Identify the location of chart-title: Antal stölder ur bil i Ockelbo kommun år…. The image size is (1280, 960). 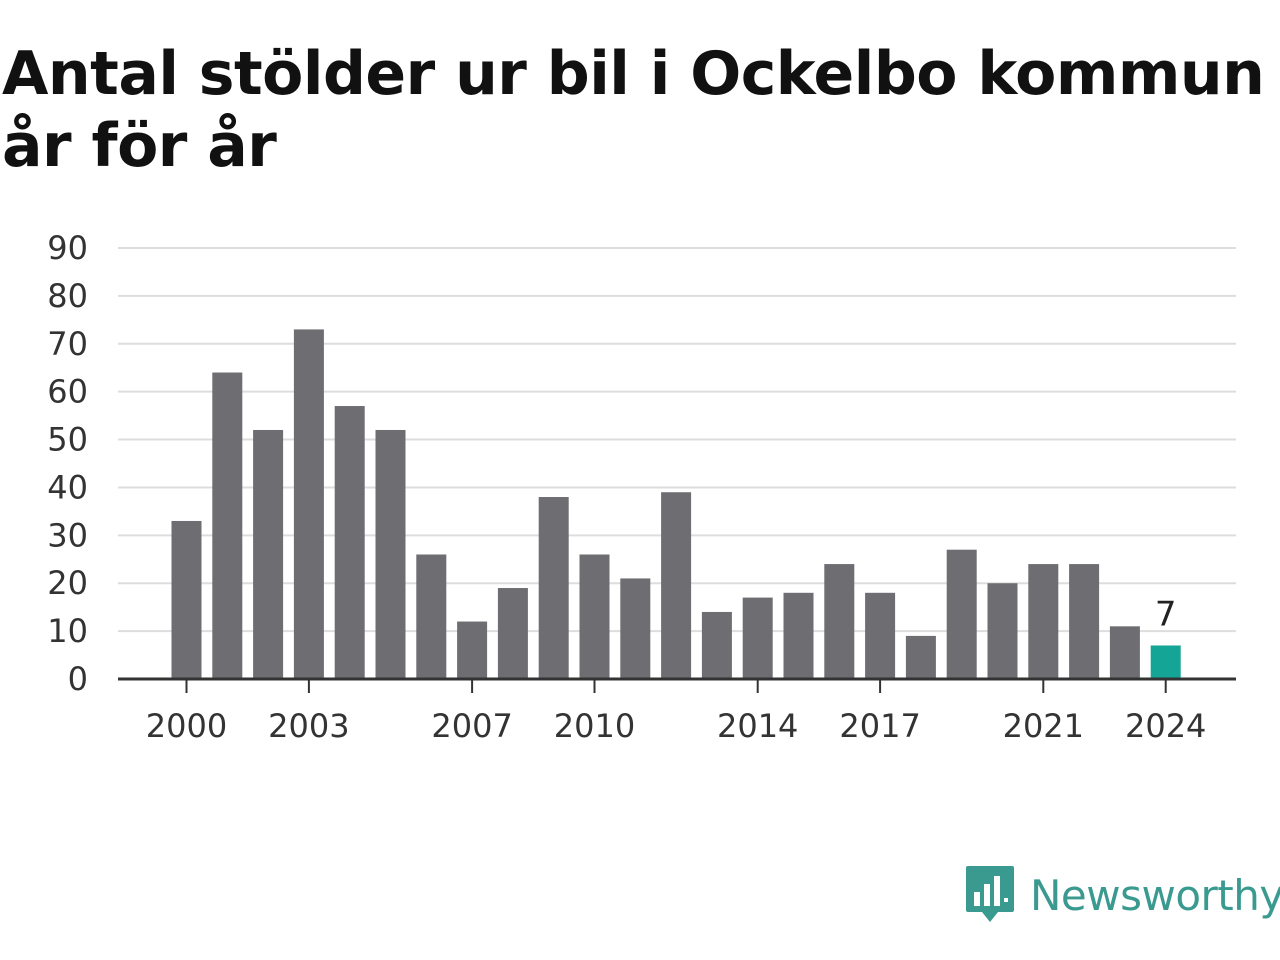
(633, 110).